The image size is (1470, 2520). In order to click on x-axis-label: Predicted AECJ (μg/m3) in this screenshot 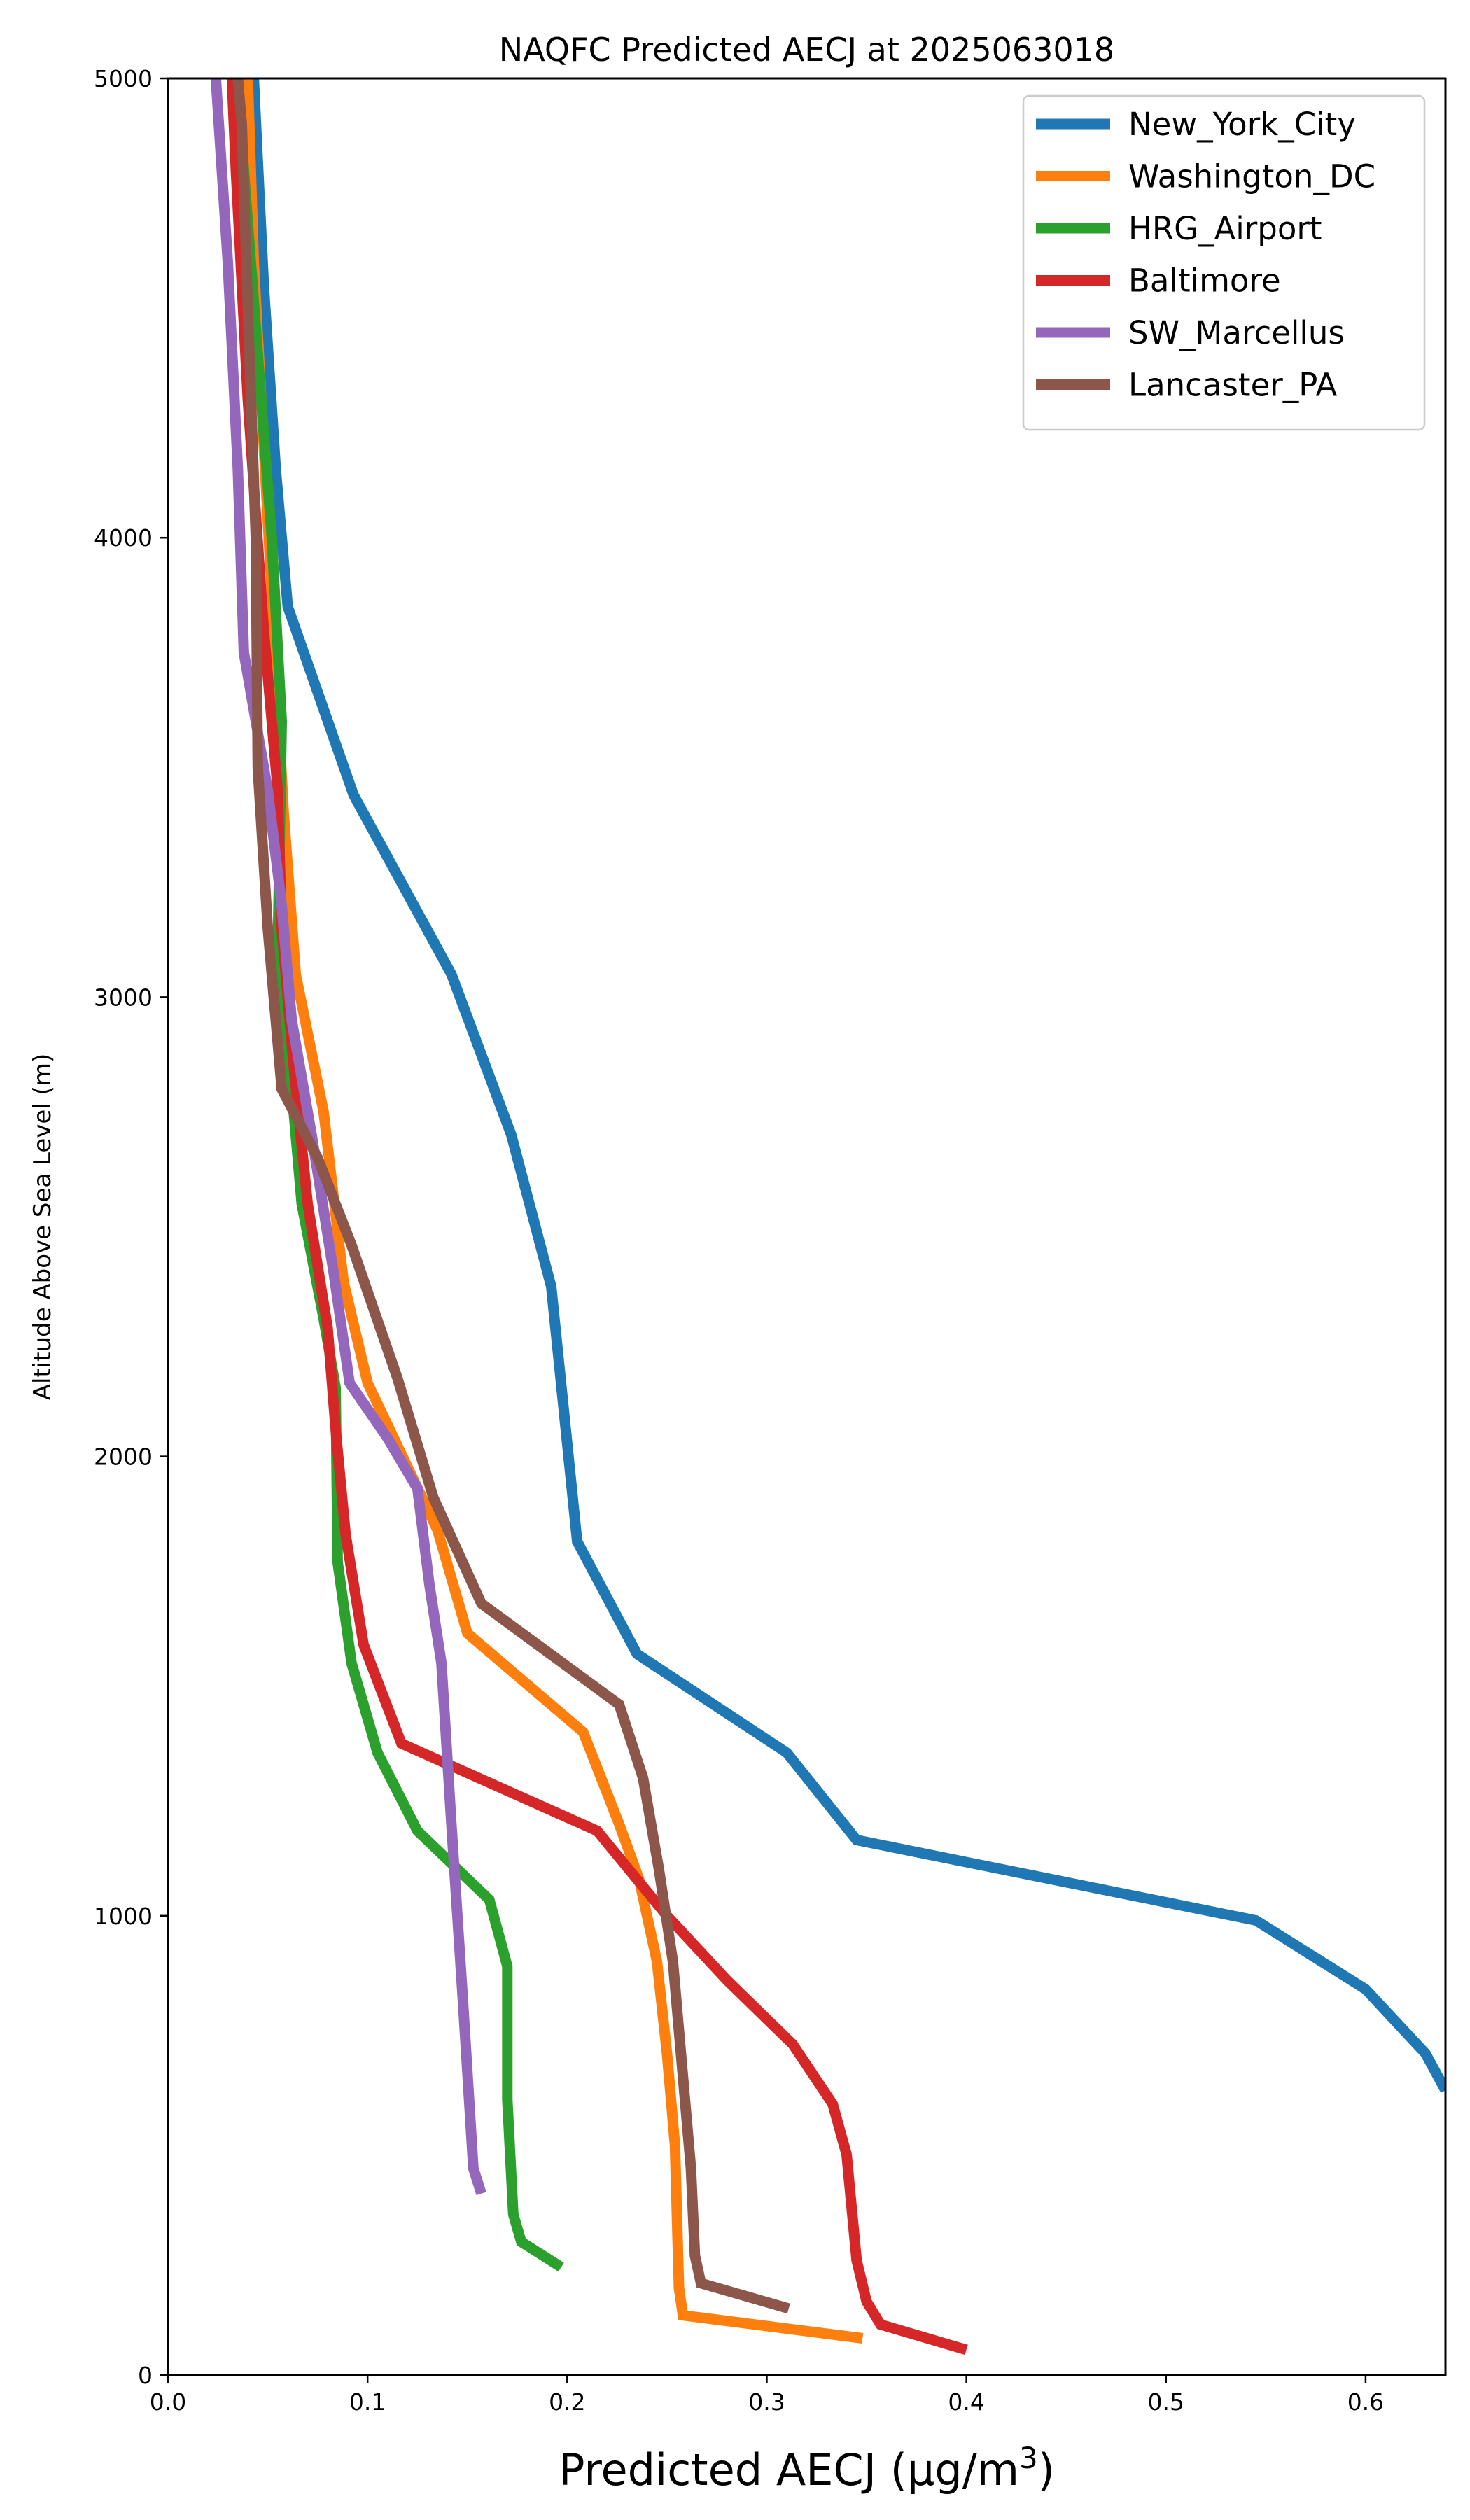, I will do `click(807, 2468)`.